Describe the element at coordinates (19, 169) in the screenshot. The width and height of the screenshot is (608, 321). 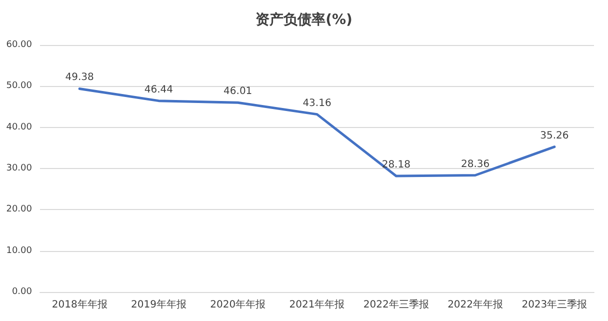
I see `y-tick-label: 30.00` at that location.